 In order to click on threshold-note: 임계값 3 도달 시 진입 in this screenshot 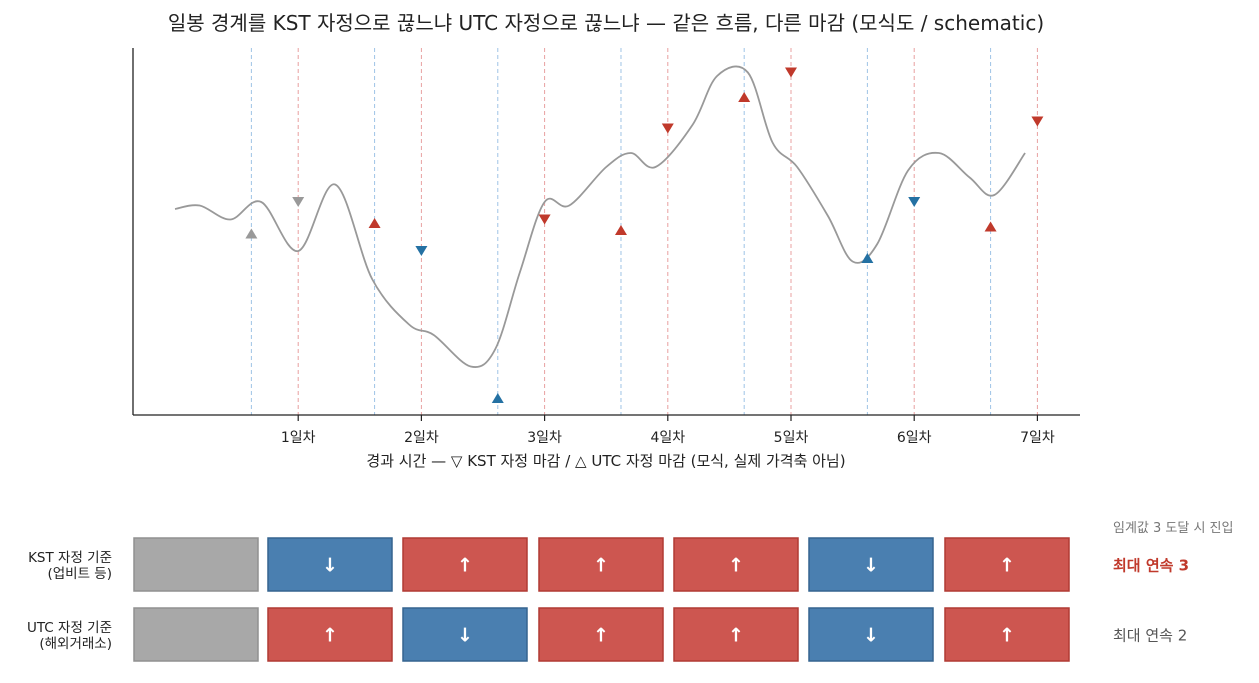, I will do `click(1173, 528)`.